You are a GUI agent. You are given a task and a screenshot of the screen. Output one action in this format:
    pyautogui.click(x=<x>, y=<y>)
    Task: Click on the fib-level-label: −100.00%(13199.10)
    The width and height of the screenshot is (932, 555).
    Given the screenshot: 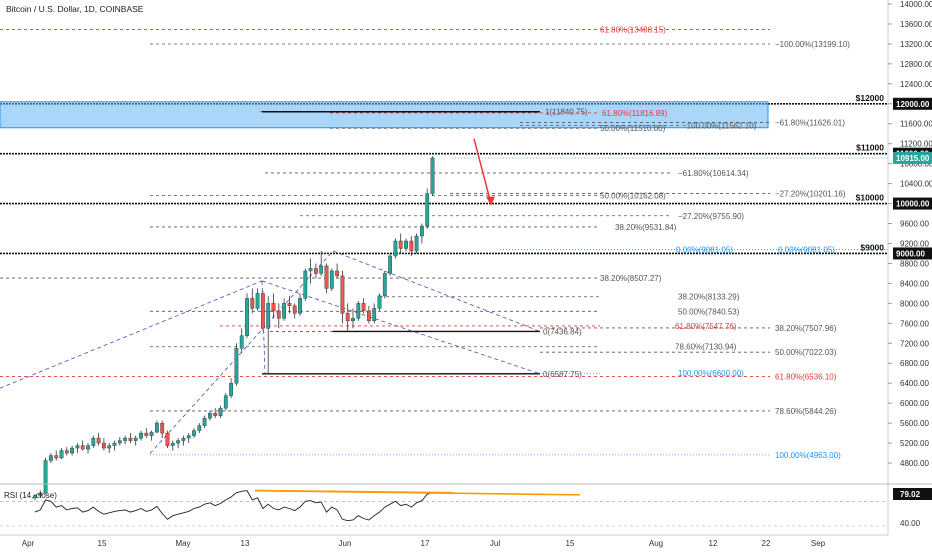 What is the action you would take?
    pyautogui.click(x=812, y=44)
    